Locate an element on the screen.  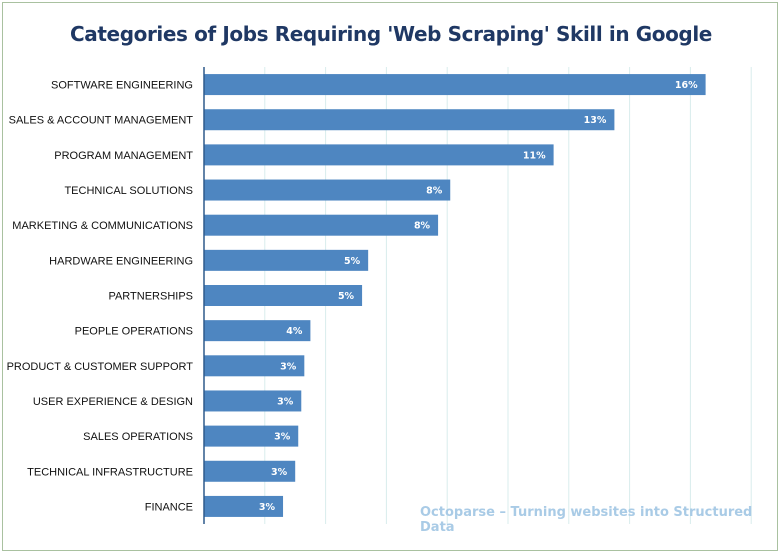
category-label: PARTNERSHIPS is located at coordinates (150, 297).